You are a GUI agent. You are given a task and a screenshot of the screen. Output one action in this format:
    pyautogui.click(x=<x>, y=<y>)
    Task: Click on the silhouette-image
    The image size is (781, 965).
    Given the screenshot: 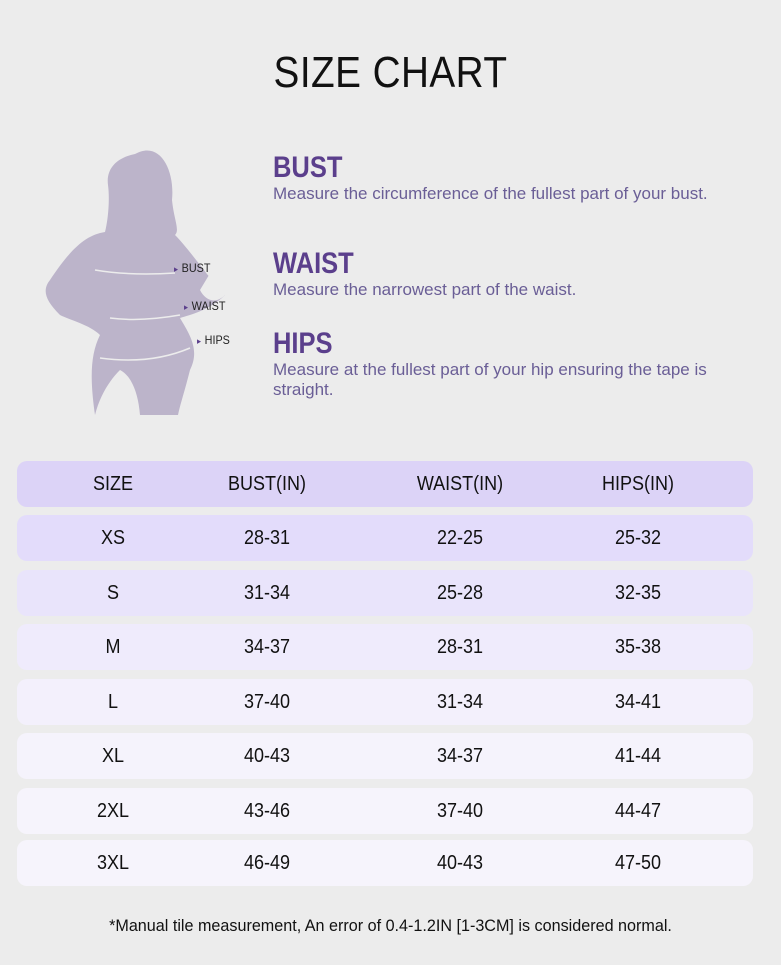 What is the action you would take?
    pyautogui.click(x=135, y=282)
    